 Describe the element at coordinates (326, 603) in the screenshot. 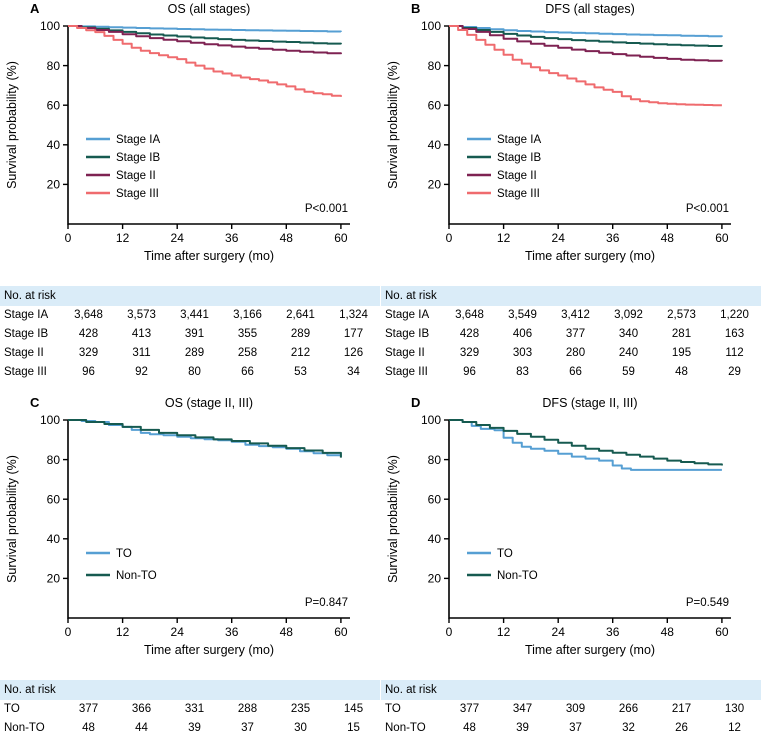

I see `p-value: P=0.847` at that location.